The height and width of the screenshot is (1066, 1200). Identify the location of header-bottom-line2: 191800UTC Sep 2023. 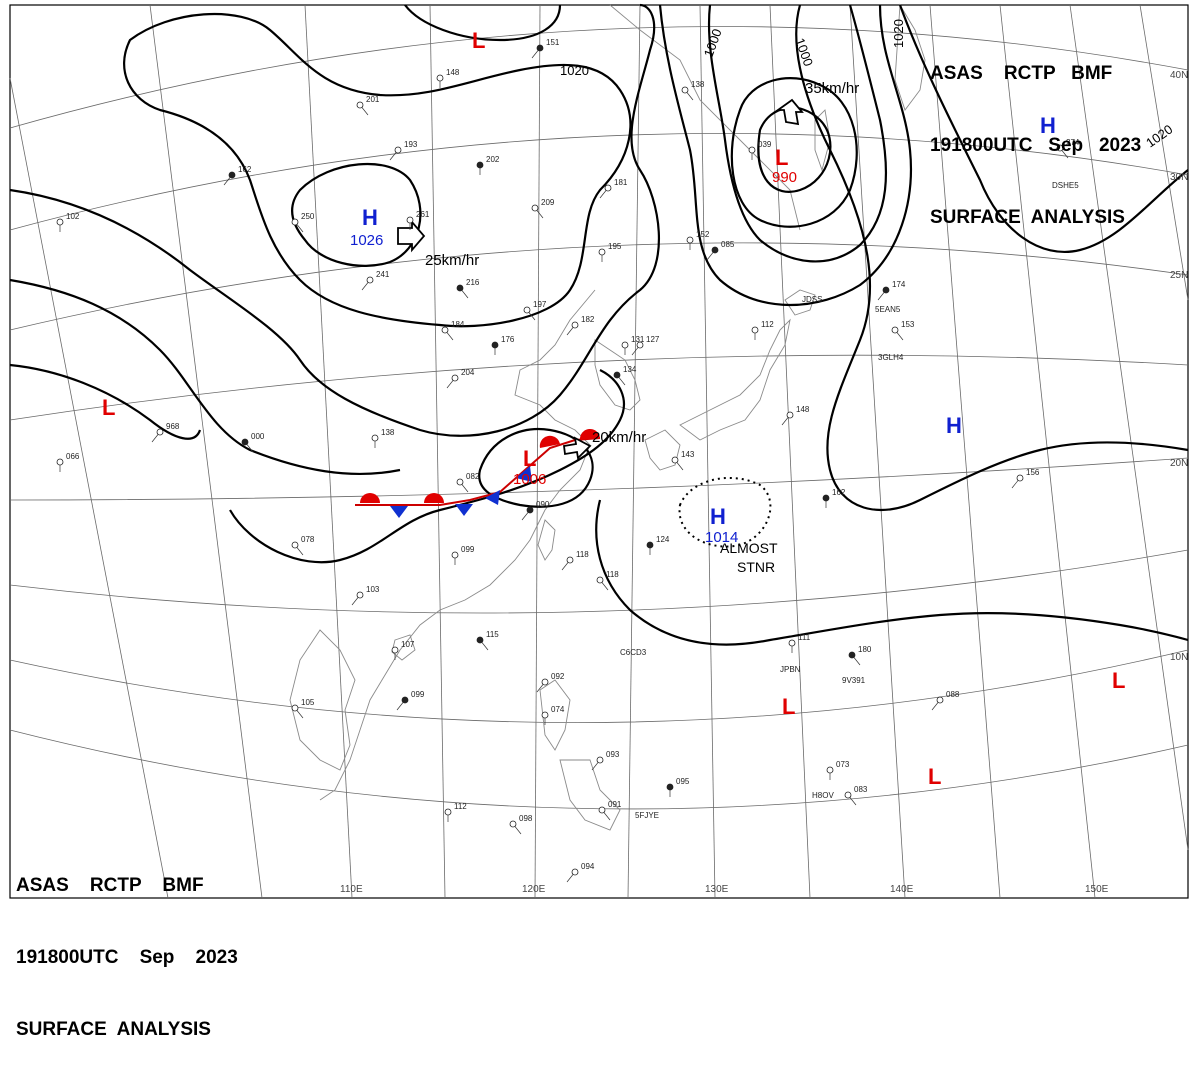
(127, 957).